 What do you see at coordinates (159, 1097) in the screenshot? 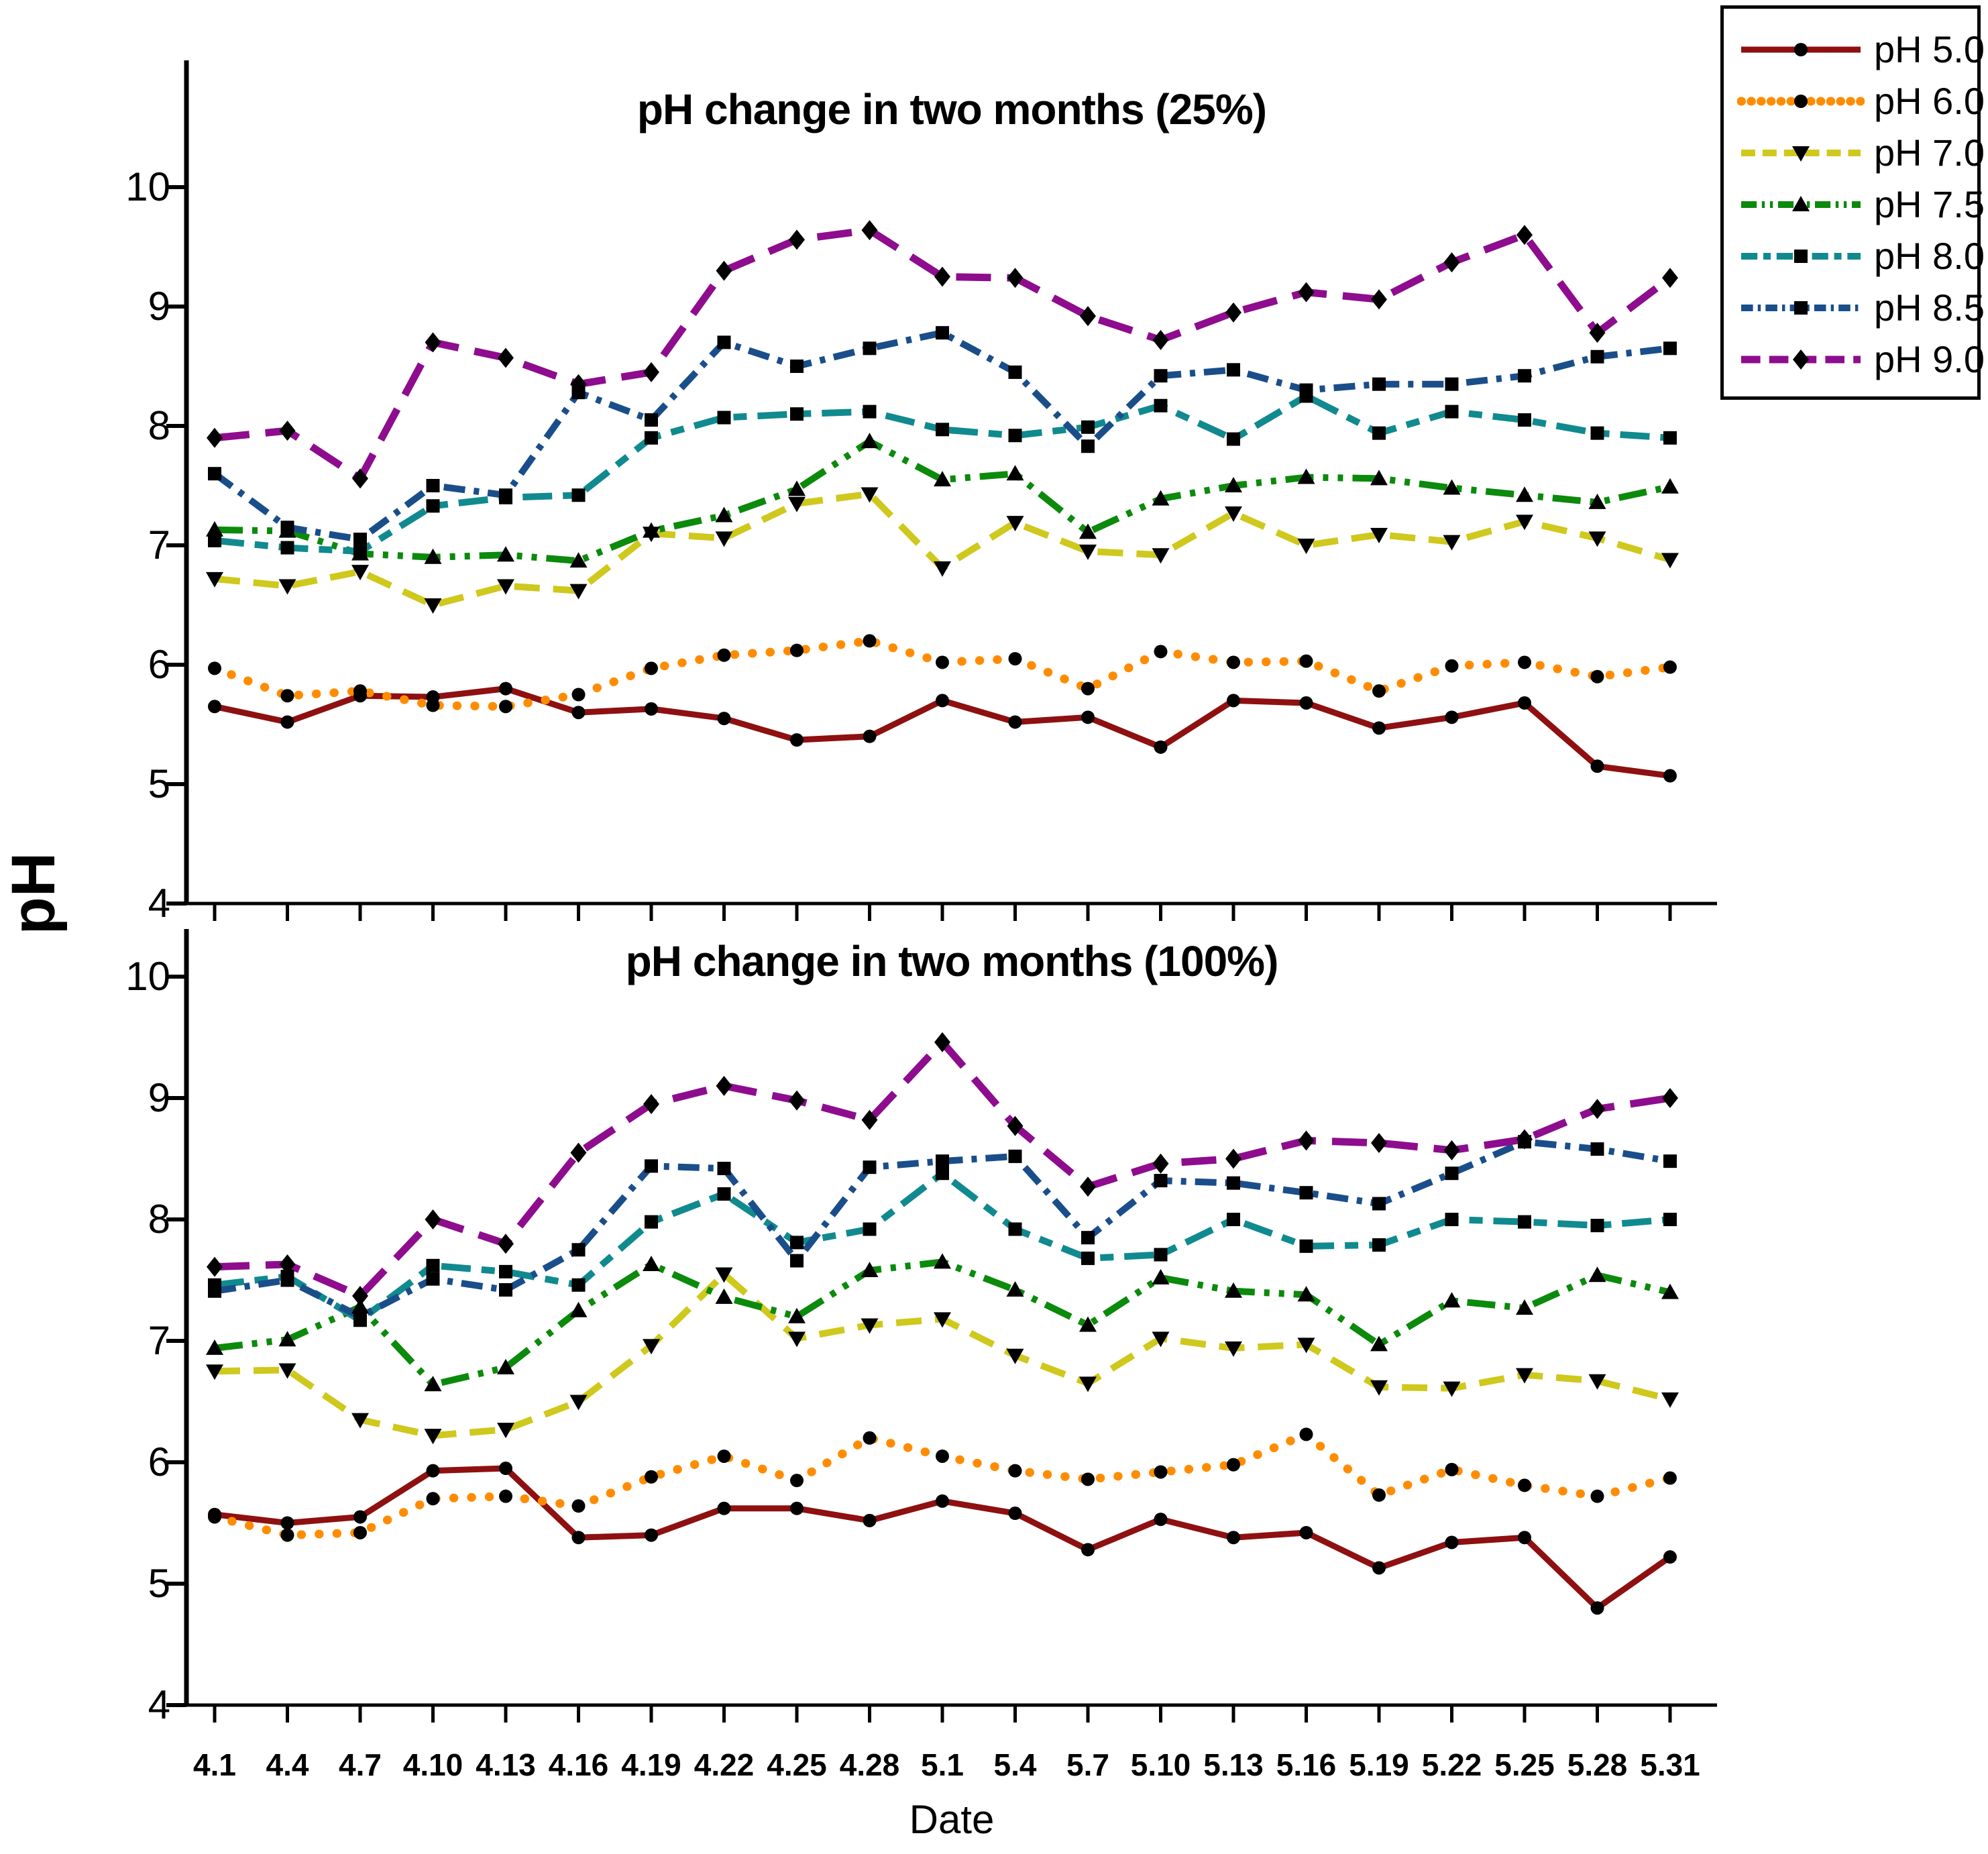
I see `y-tick-label: 9` at bounding box center [159, 1097].